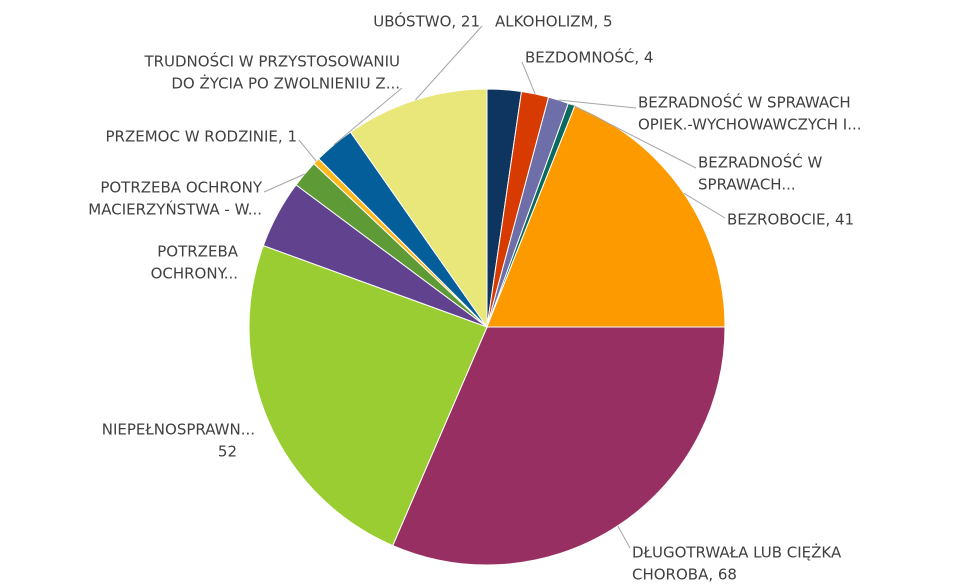  What do you see at coordinates (197, 252) in the screenshot?
I see `data-label: POTRZEBA` at bounding box center [197, 252].